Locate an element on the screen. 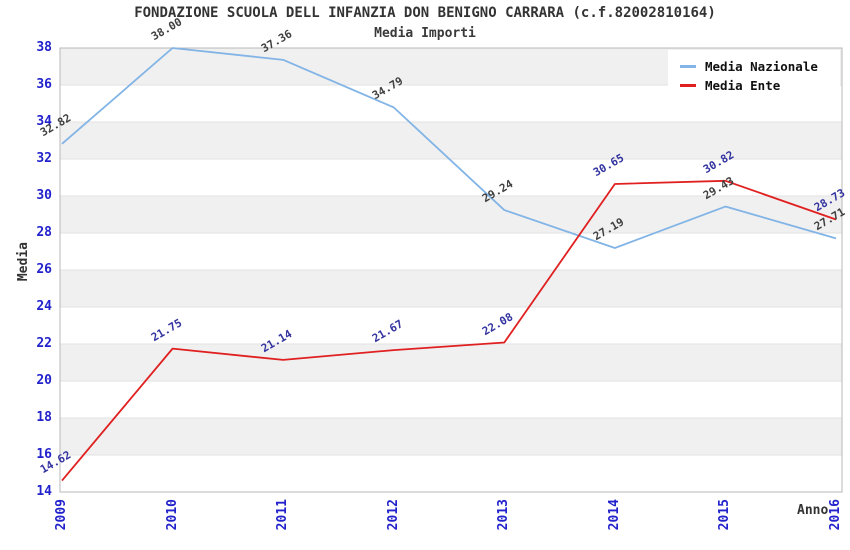 This screenshot has width=850, height=550. data-label: 38.00 is located at coordinates (166, 29).